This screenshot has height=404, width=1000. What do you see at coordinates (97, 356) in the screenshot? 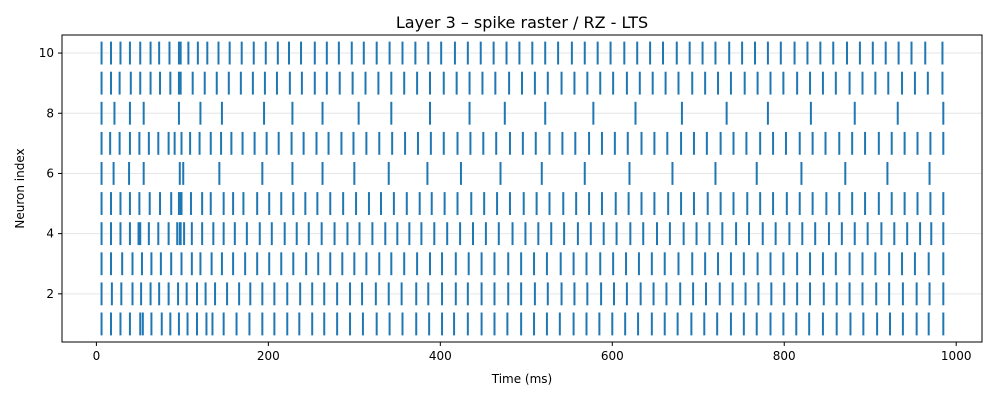
I see `x-tick-label: 0` at bounding box center [97, 356].